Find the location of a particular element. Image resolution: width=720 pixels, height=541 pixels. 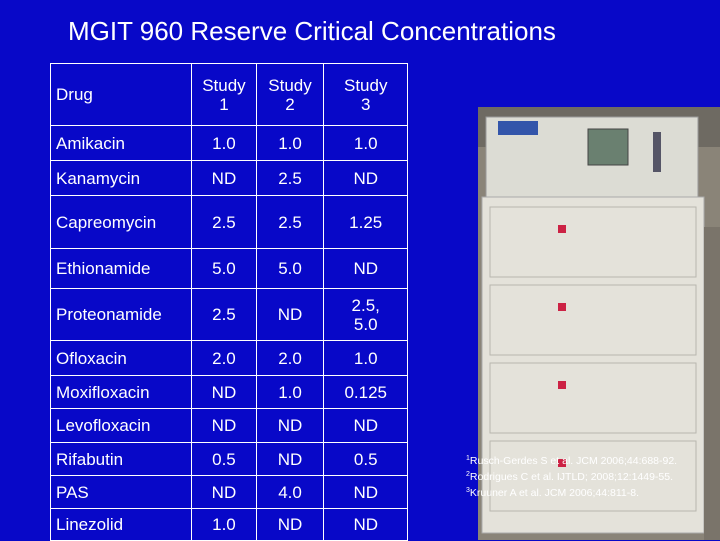

drug-cell: Linezolid is located at coordinates (121, 524).